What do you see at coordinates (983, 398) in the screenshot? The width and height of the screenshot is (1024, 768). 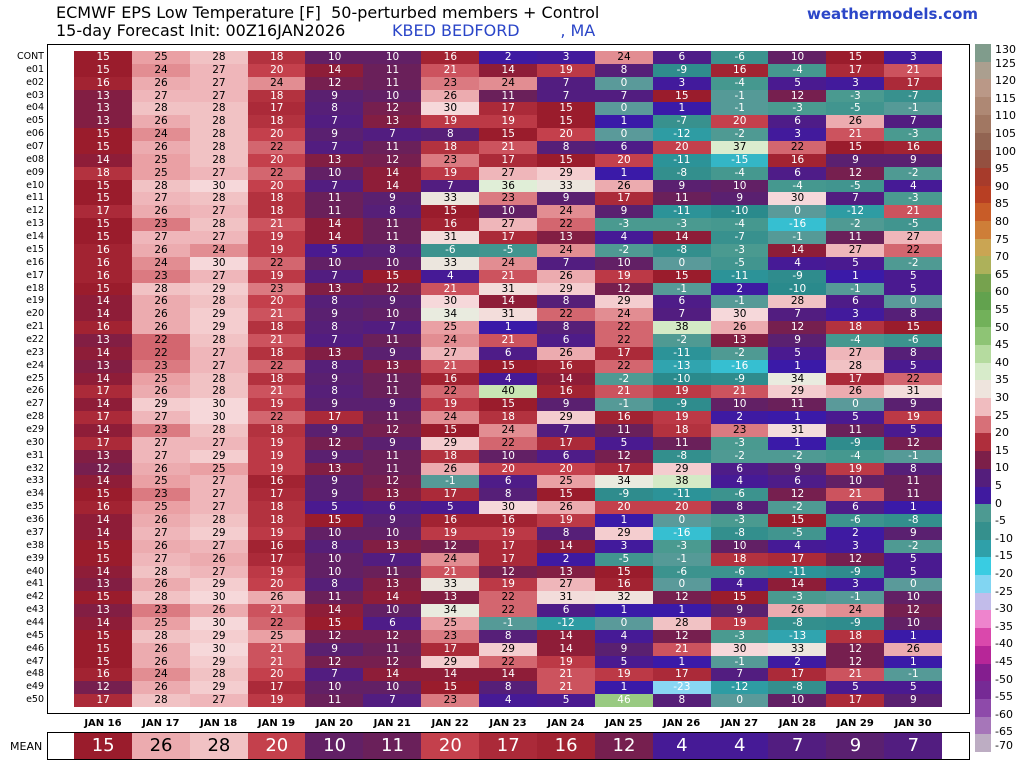 I see `colorbar` at bounding box center [983, 398].